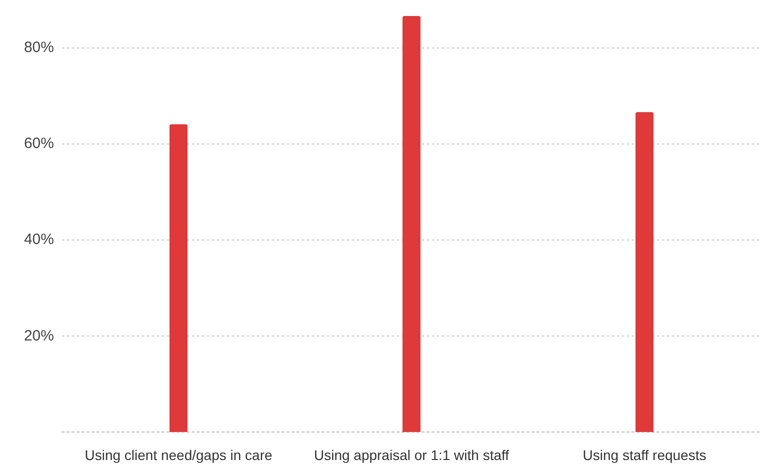 The image size is (761, 475). I want to click on x-tick-label: Using appraisal or 1:1 with staff, so click(412, 455).